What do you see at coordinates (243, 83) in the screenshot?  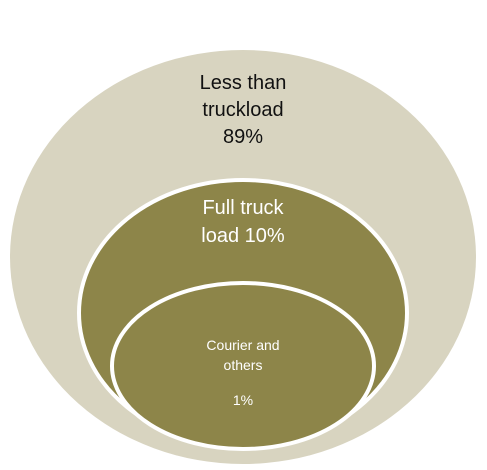 I see `outer-label-line-1: Less than` at bounding box center [243, 83].